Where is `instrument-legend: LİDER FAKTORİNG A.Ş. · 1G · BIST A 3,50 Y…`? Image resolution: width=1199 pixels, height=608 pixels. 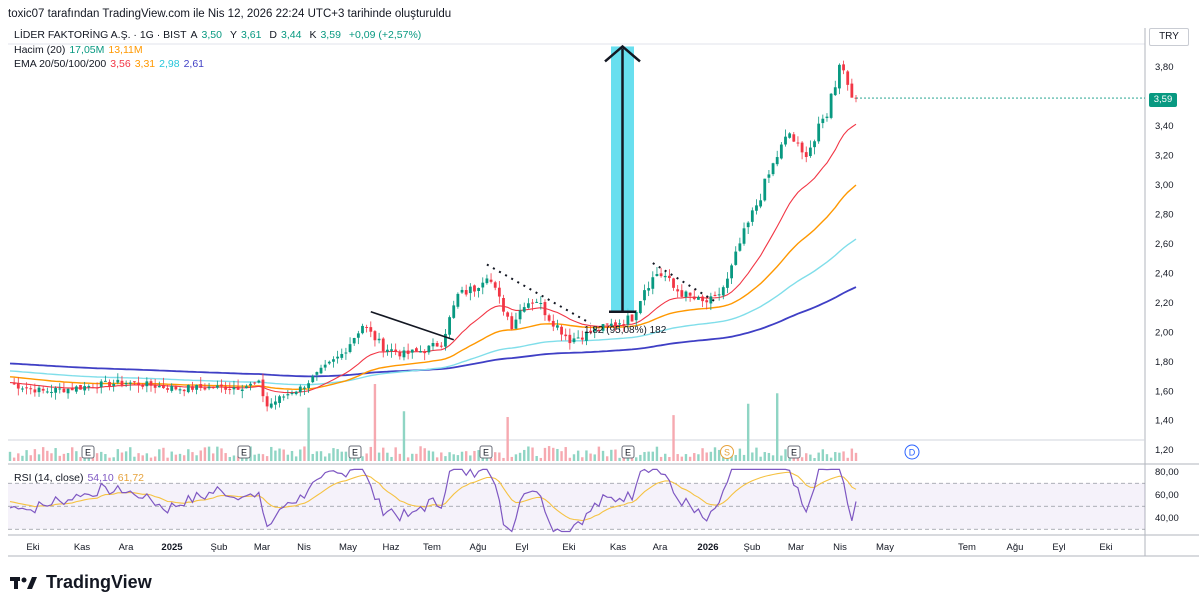 instrument-legend: LİDER FAKTORİNG A.Ş. · 1G · BIST A 3,50 Y… is located at coordinates (219, 35).